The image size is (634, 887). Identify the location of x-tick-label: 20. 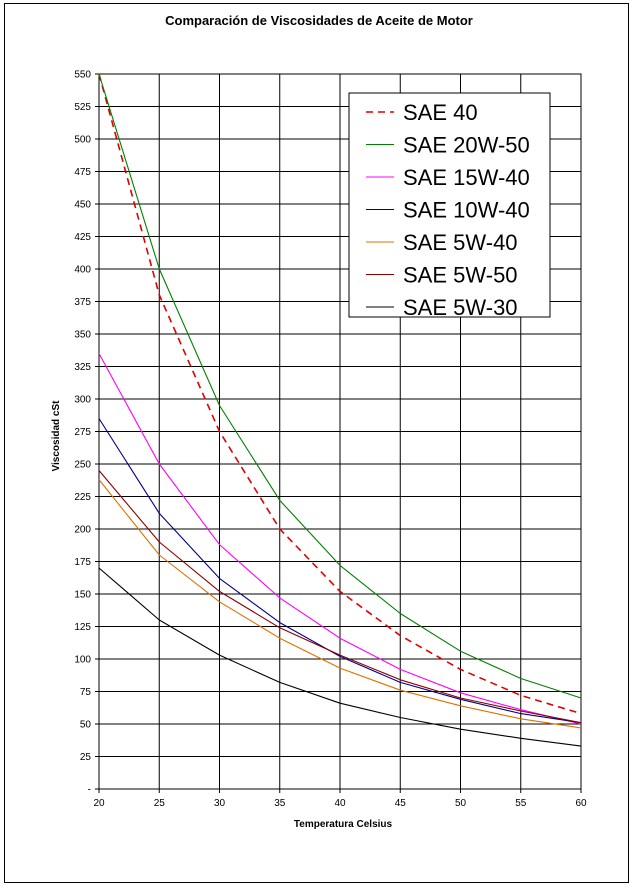
(99, 803).